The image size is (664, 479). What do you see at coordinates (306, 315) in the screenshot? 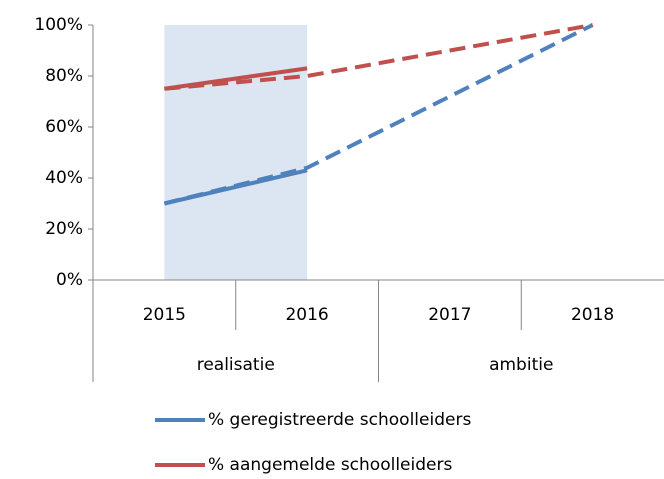
I see `x-tick-label: 2016` at bounding box center [306, 315].